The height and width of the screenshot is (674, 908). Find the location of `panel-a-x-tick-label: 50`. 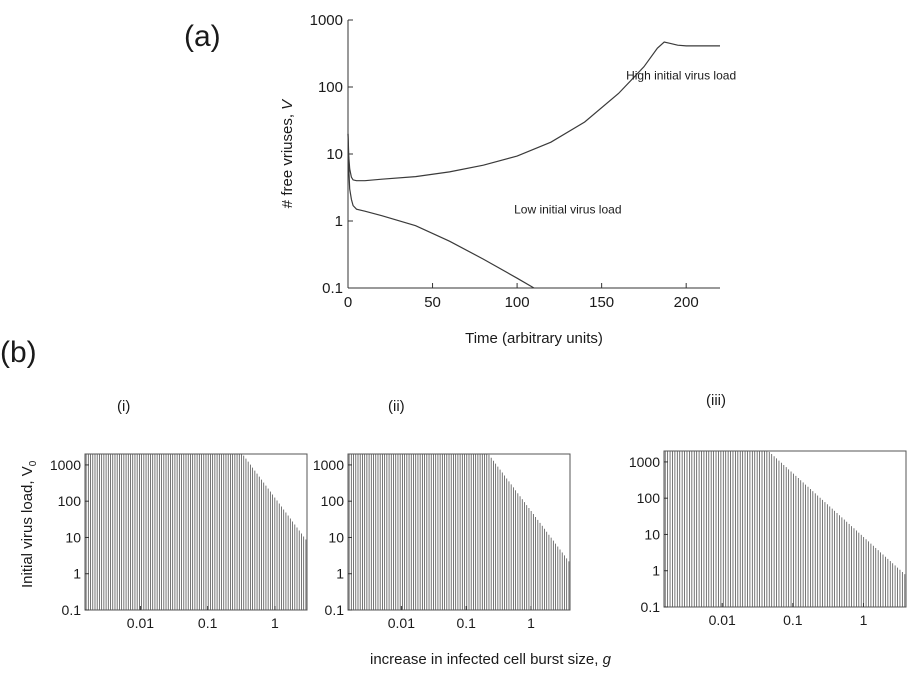

panel-a-x-tick-label: 50 is located at coordinates (432, 302).